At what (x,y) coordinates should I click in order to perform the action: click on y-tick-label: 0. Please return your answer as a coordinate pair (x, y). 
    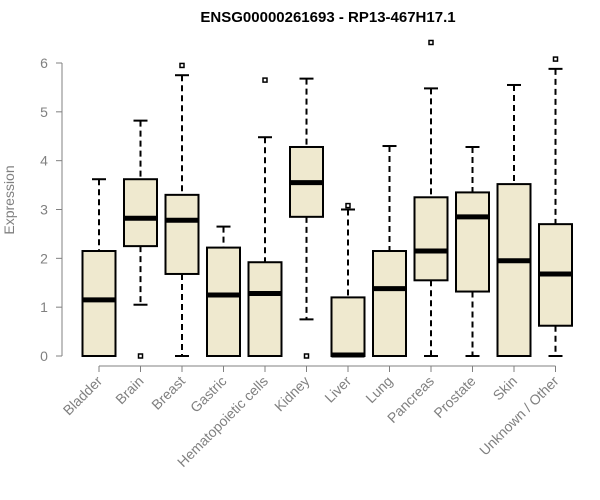
    Looking at the image, I should click on (44, 356).